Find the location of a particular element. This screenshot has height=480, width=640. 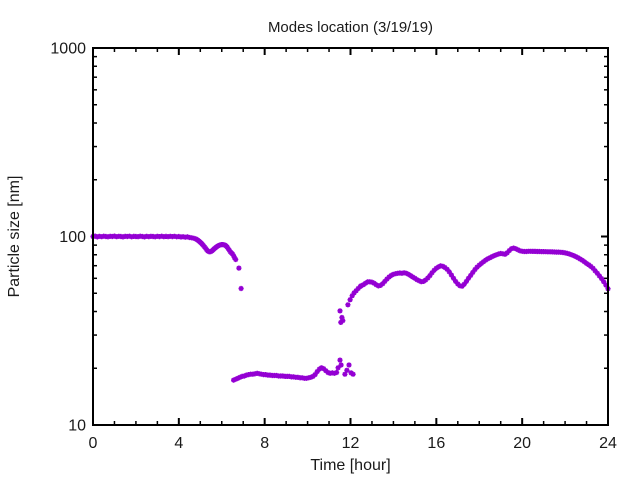

y-axis-label: Particle size [nm] is located at coordinates (14, 237).